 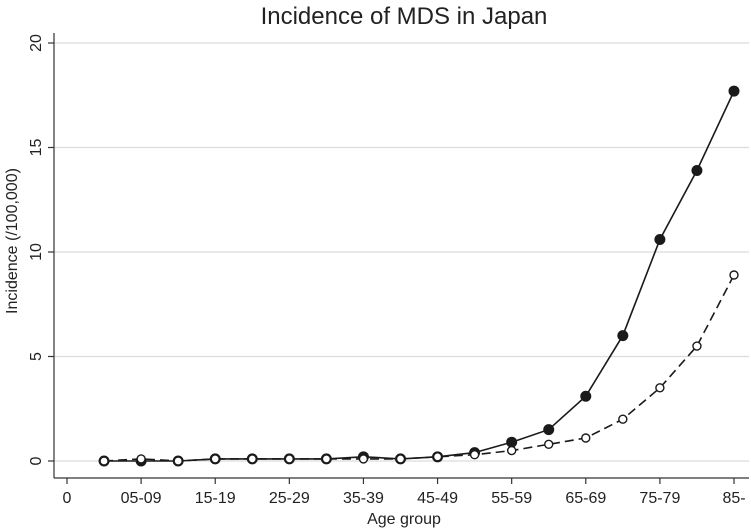 I want to click on x-tick-label-2: 05-09, so click(x=141, y=498).